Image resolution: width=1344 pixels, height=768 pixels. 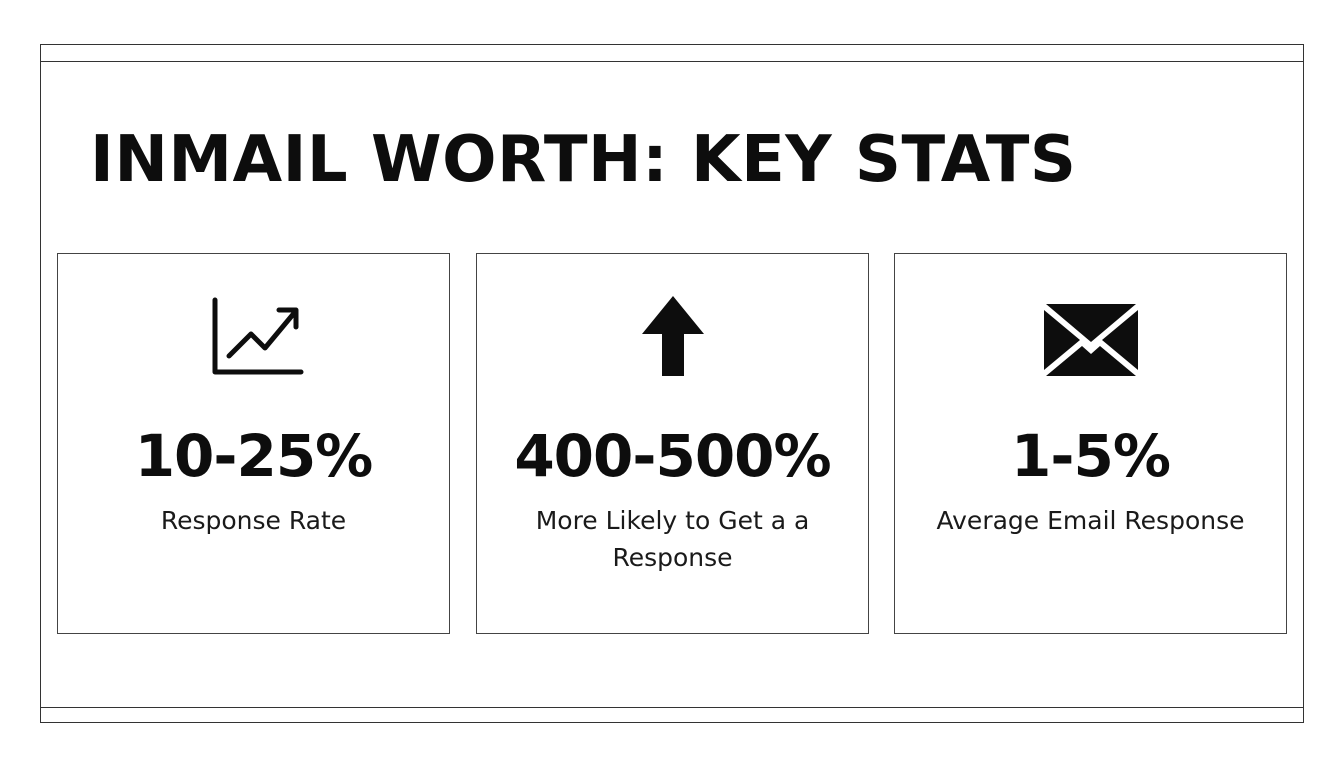 What do you see at coordinates (254, 456) in the screenshot?
I see `stat-value: 10-25%` at bounding box center [254, 456].